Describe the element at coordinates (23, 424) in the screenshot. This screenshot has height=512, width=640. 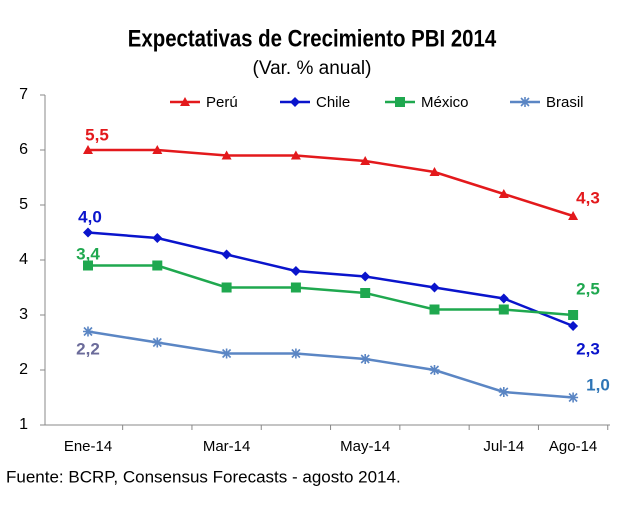
I see `y-tick-label: 1` at that location.